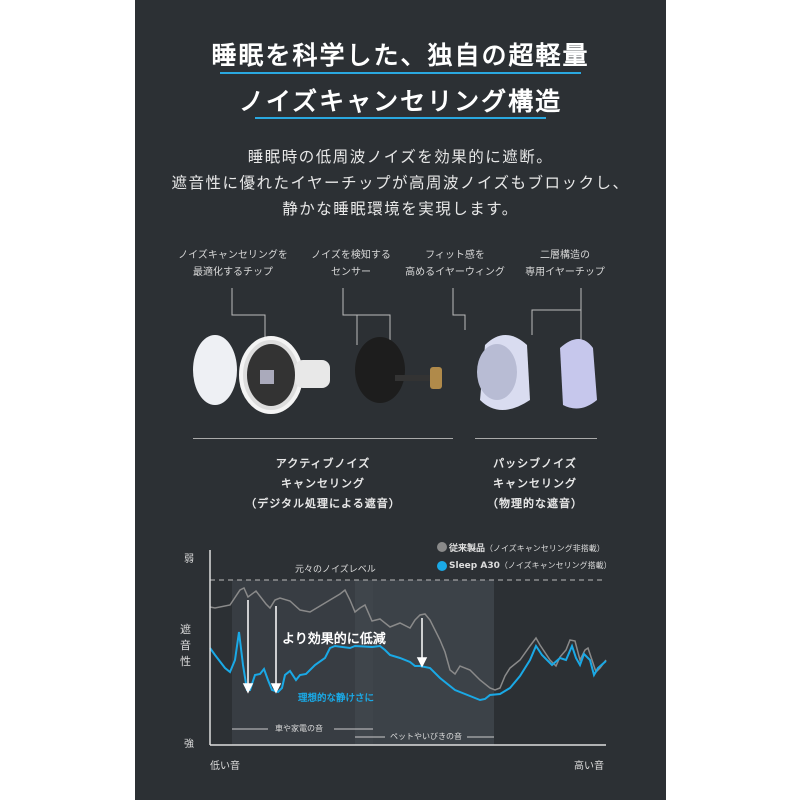 The height and width of the screenshot is (800, 800). What do you see at coordinates (467, 549) in the screenshot?
I see `legend-name: 従来製品` at bounding box center [467, 549].